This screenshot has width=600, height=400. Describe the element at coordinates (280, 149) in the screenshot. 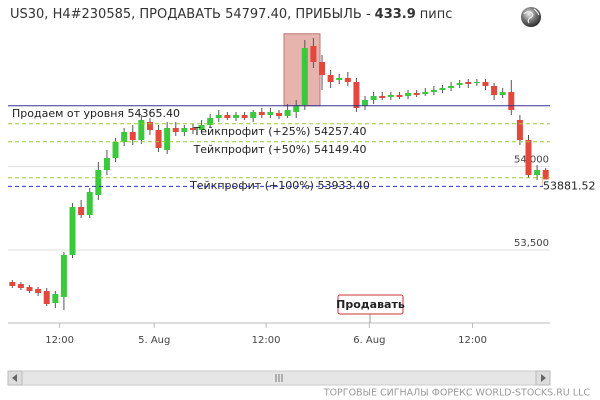

I see `level-label: Тейкпрофит (+50%) 54149.40` at that location.